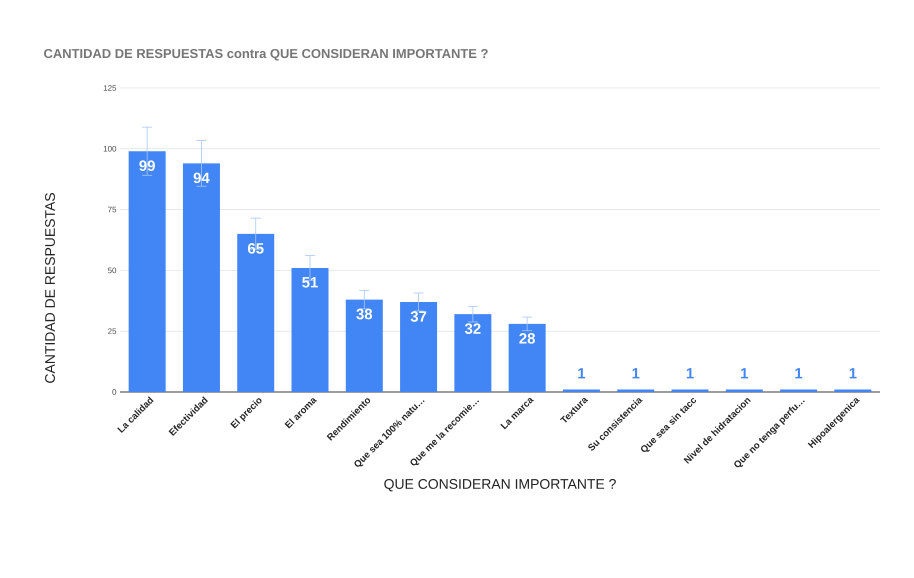 This screenshot has width=914, height=578. Describe the element at coordinates (310, 282) in the screenshot. I see `data-label: 51` at that location.